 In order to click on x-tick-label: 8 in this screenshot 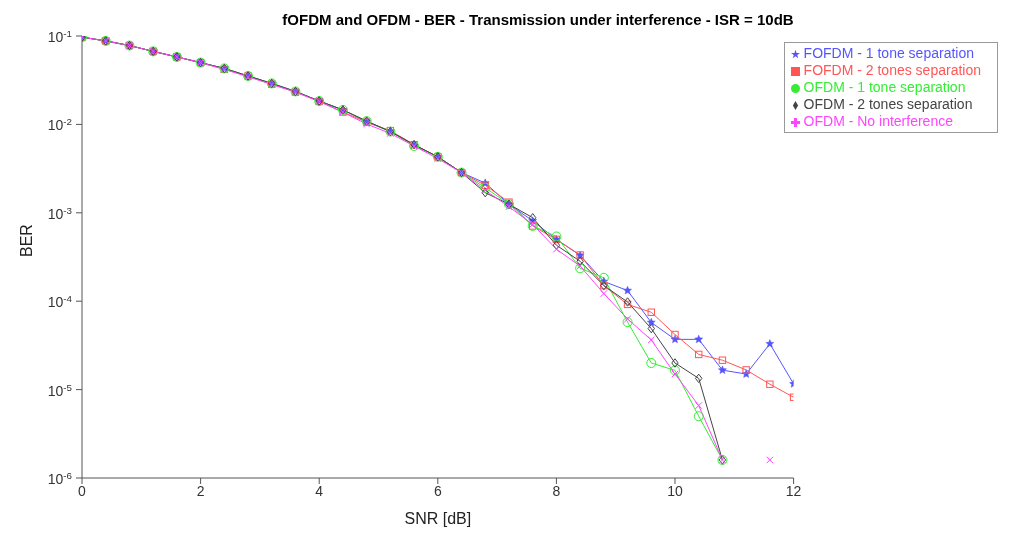, I will do `click(556, 490)`.